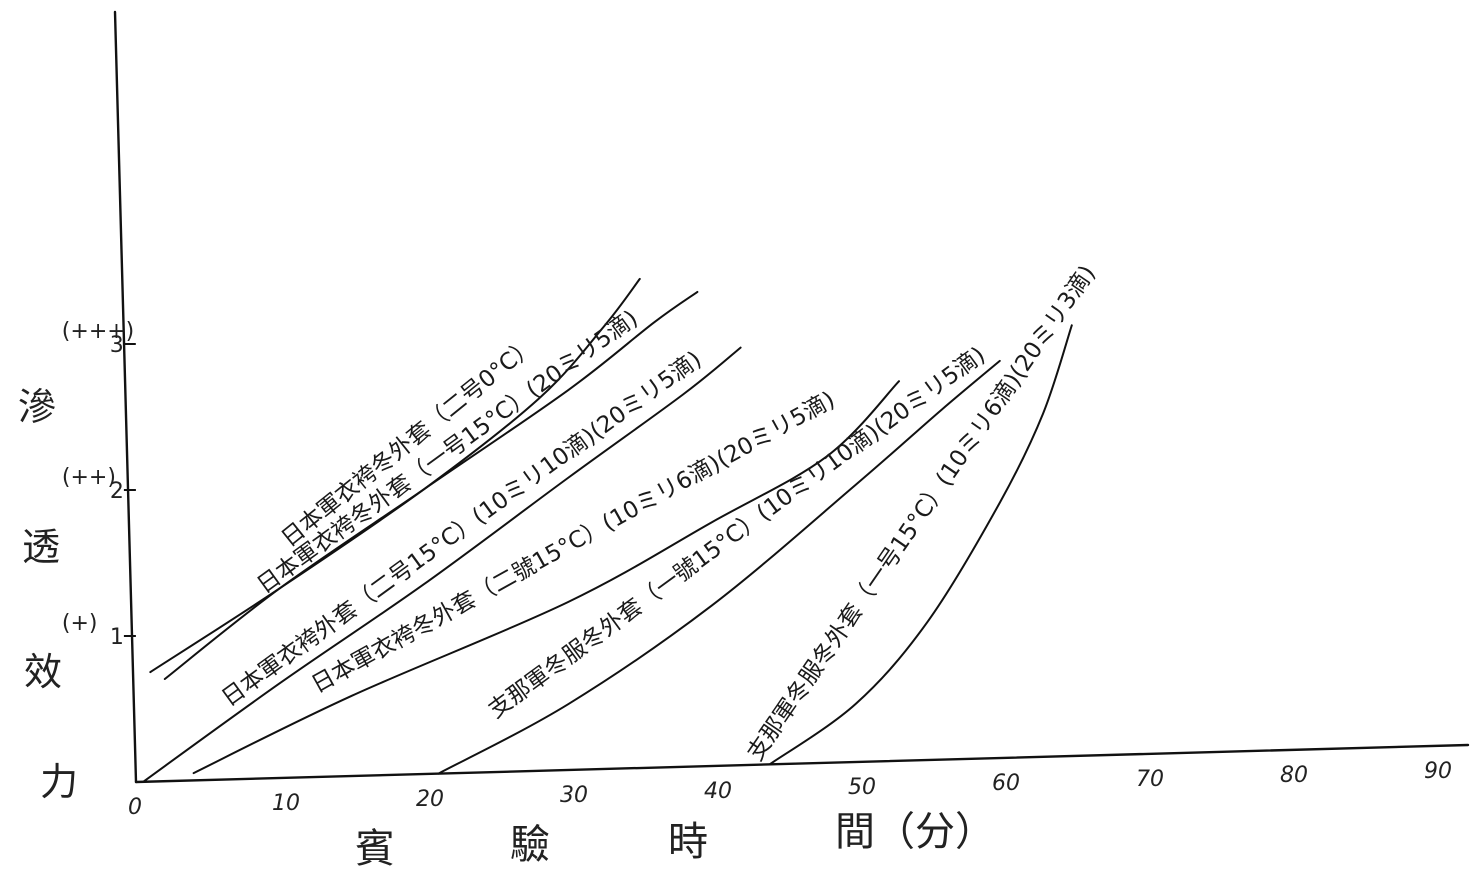 Image resolution: width=1476 pixels, height=877 pixels. Describe the element at coordinates (117, 637) in the screenshot. I see `y-tick-number-1: 1` at that location.